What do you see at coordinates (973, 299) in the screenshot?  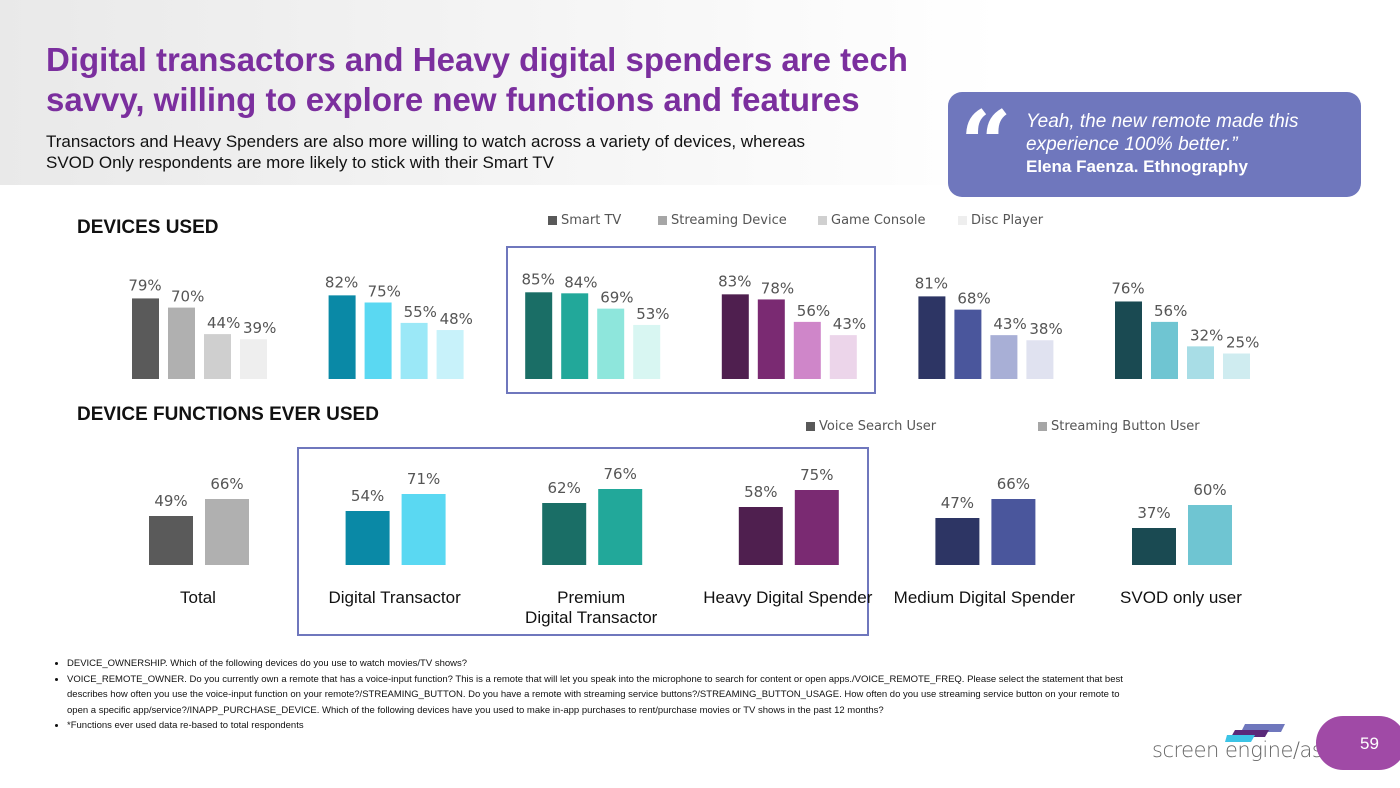 I see `data-label: 68%` at bounding box center [973, 299].